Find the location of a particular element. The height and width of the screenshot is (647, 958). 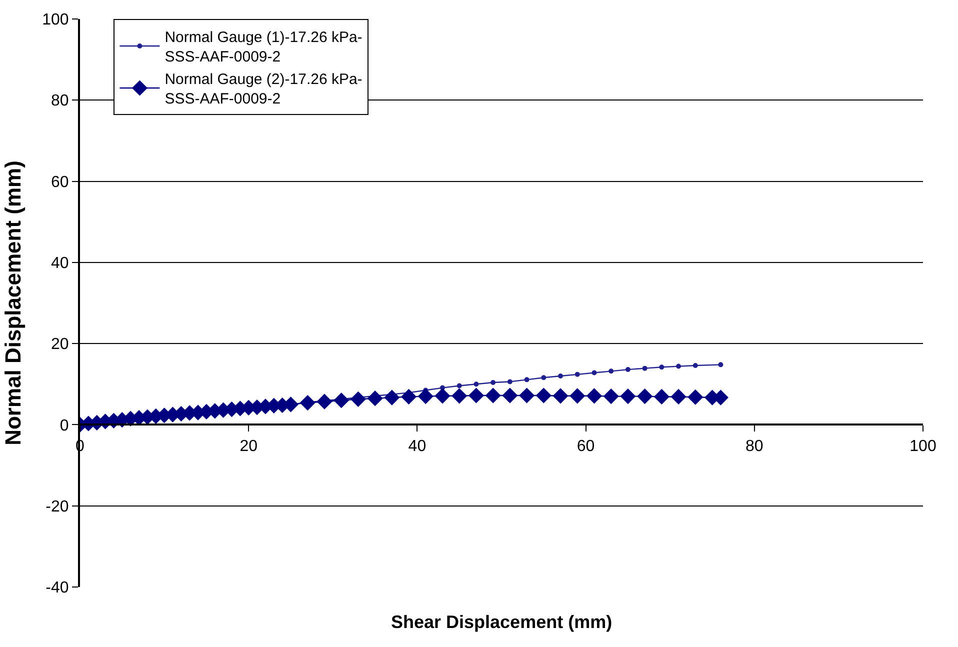

y-tick-label: 60 is located at coordinates (60, 182).